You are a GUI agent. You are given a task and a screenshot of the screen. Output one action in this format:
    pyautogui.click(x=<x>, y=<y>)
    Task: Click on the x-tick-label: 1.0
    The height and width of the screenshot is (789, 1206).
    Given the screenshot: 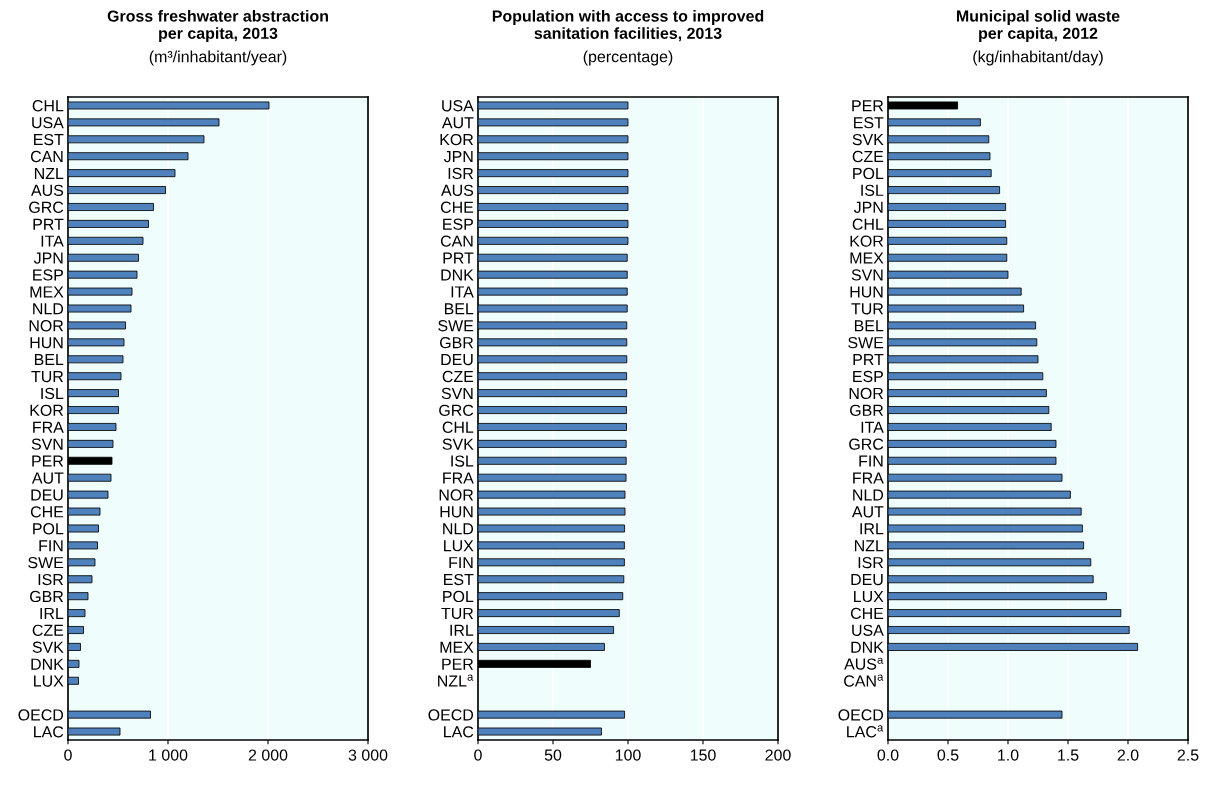 What is the action you would take?
    pyautogui.click(x=1008, y=755)
    